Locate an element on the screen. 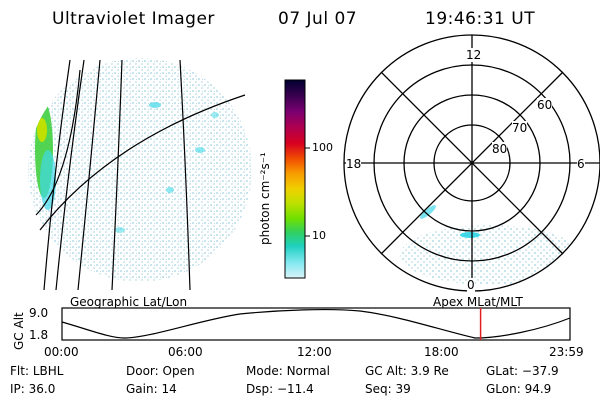 The height and width of the screenshot is (400, 600). x-tick-1200: 12:00 is located at coordinates (314, 352).